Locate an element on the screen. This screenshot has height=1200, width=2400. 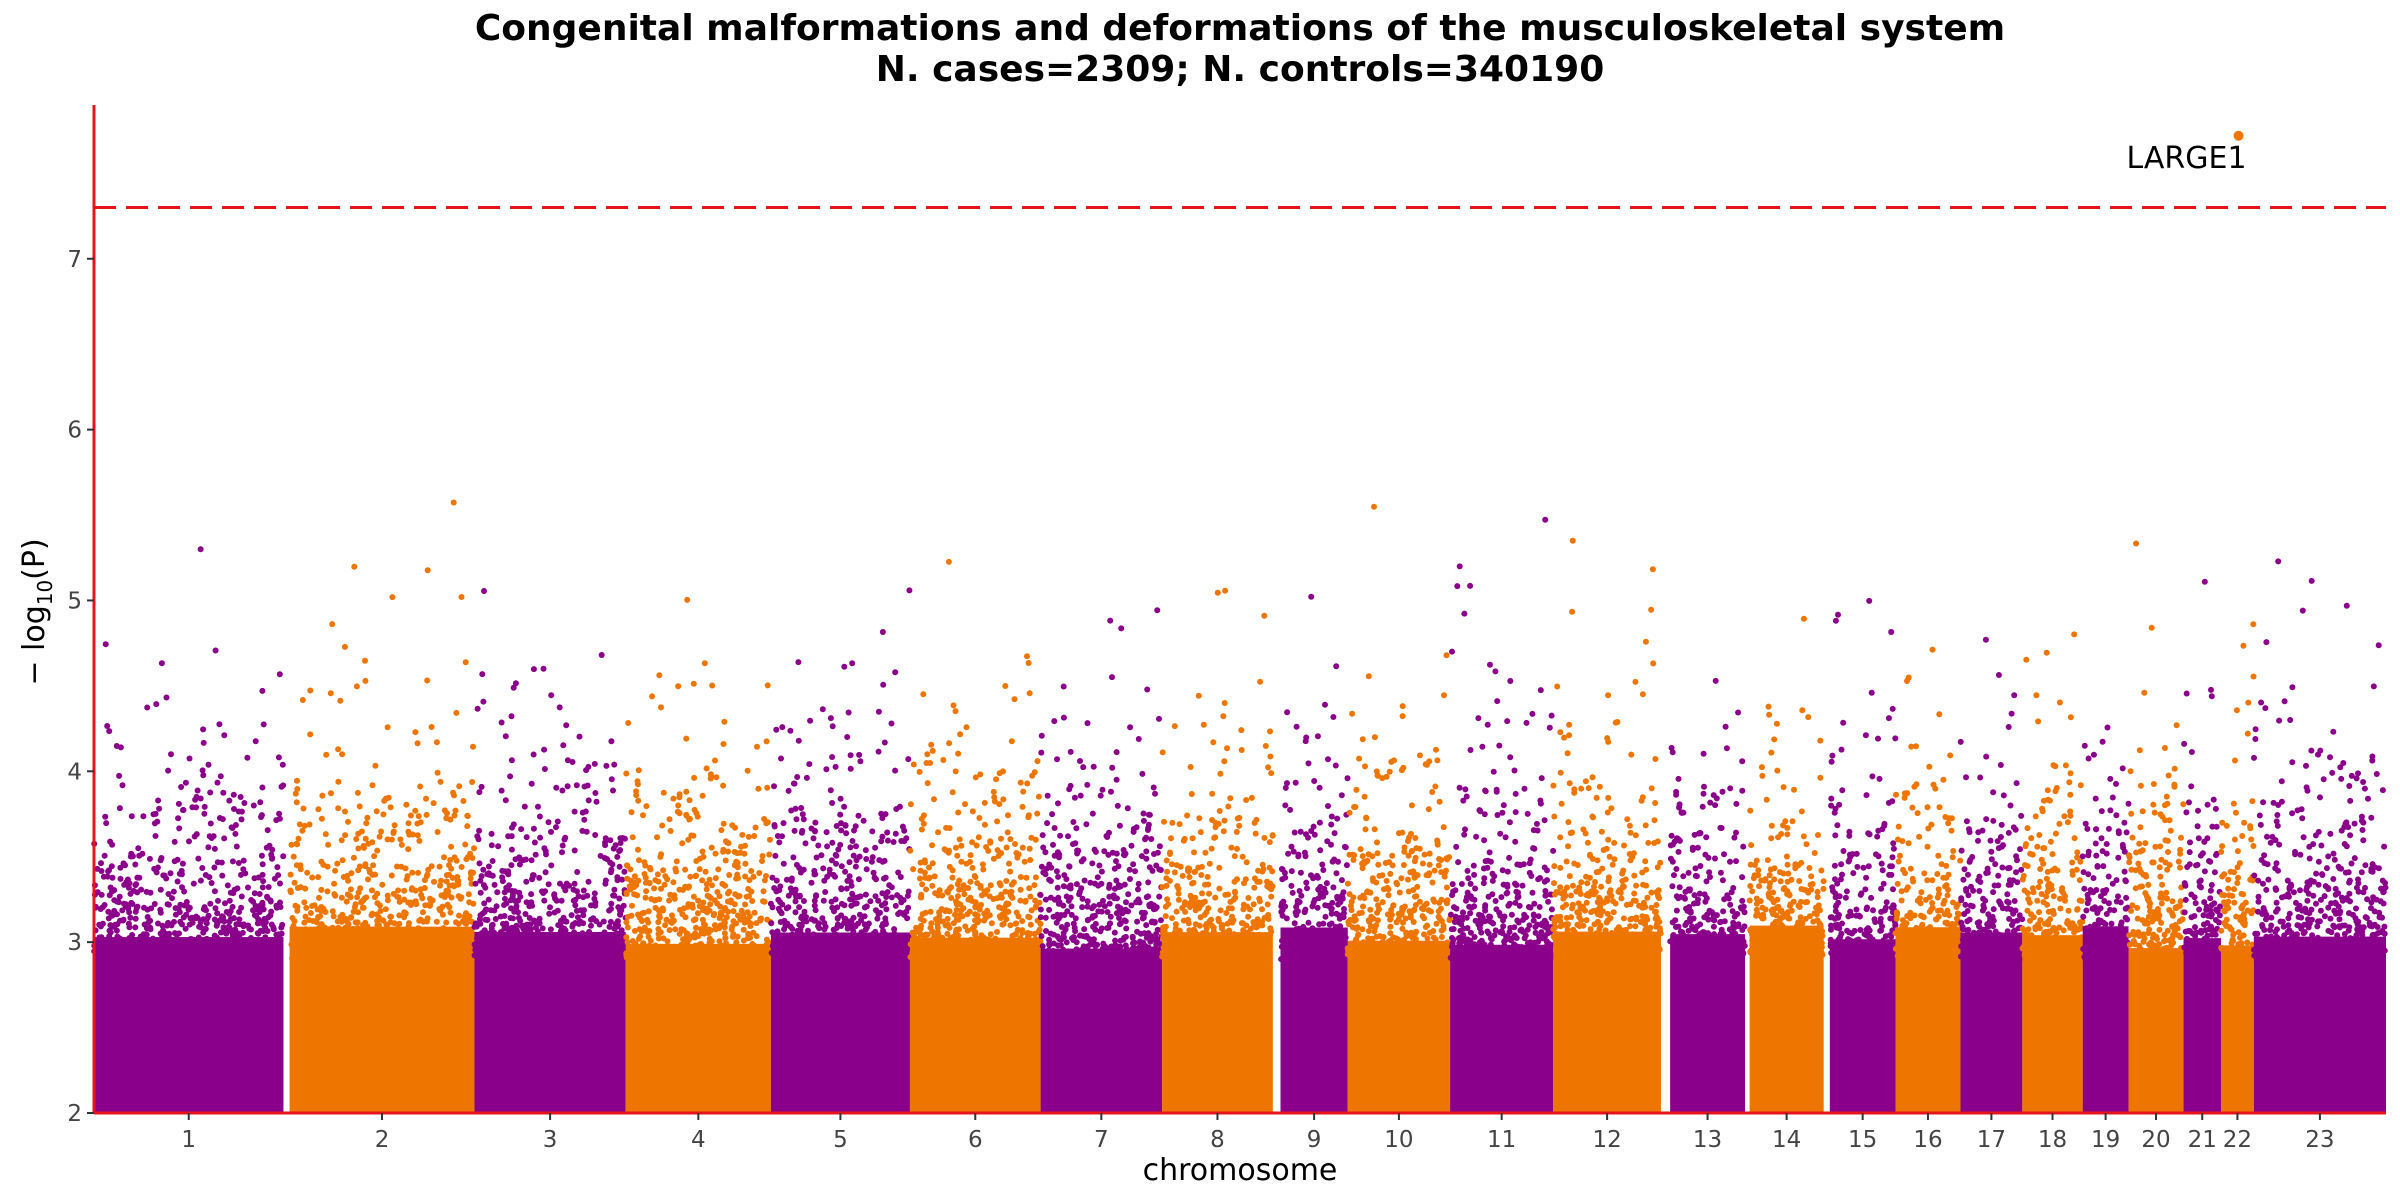
chromosome-2-points is located at coordinates (382, 806).